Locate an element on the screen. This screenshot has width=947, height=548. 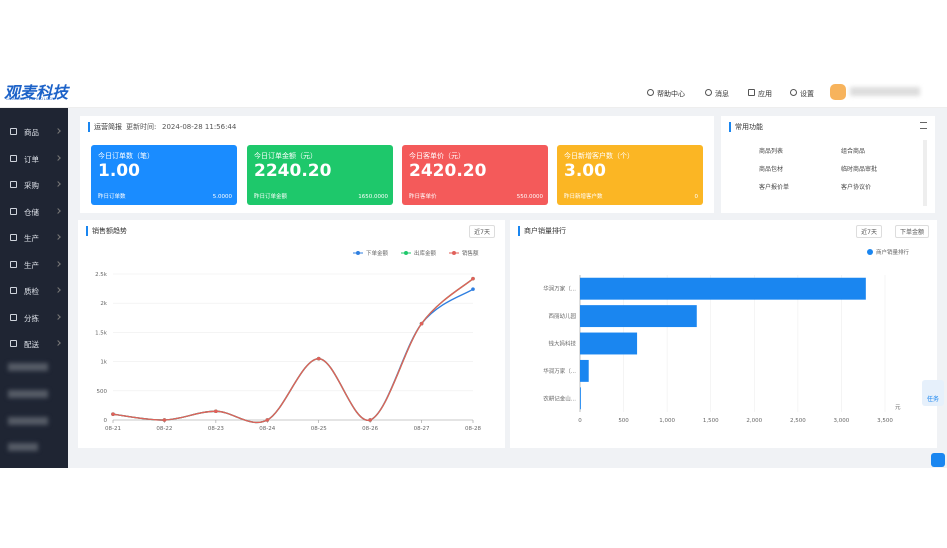
x-tick-label: 2,000 is located at coordinates (754, 421).